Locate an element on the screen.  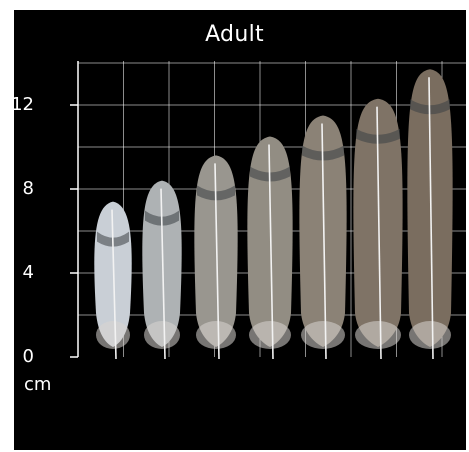
figure-title: Adult is located at coordinates (234, 34).